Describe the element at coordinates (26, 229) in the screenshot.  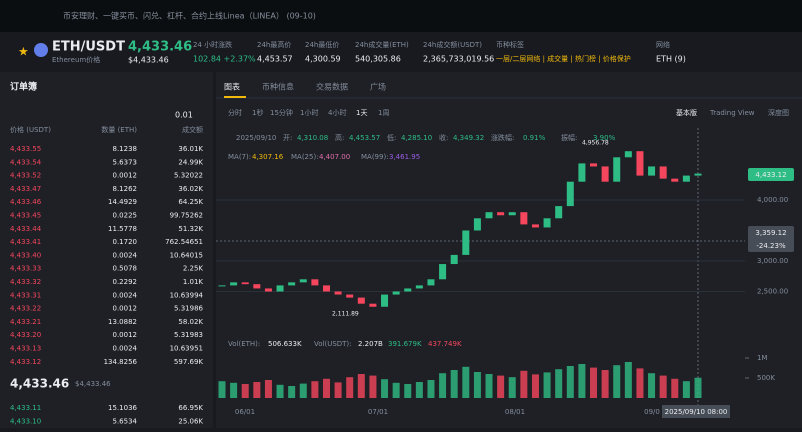
I see `asks-cell: 4,433.44` at that location.